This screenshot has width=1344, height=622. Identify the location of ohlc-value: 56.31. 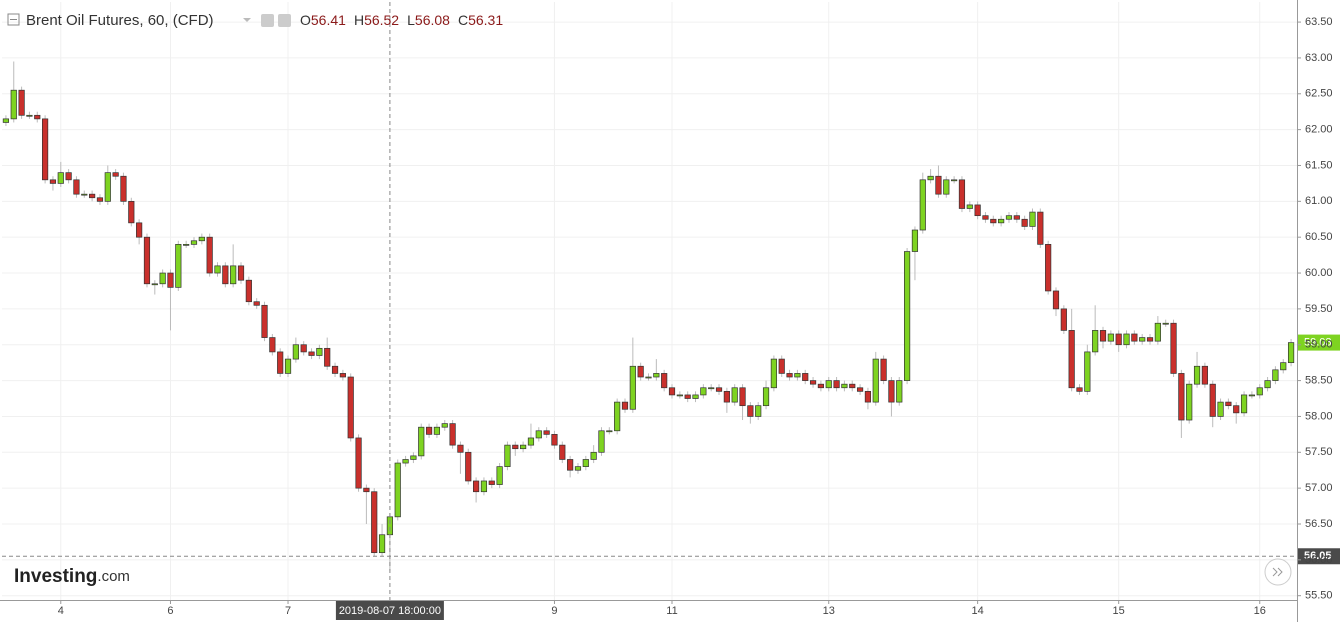
(485, 20).